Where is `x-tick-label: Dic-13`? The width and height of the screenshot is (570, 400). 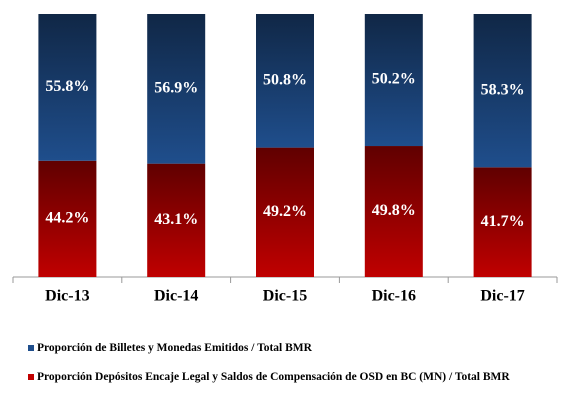 x-tick-label: Dic-13 is located at coordinates (67, 296).